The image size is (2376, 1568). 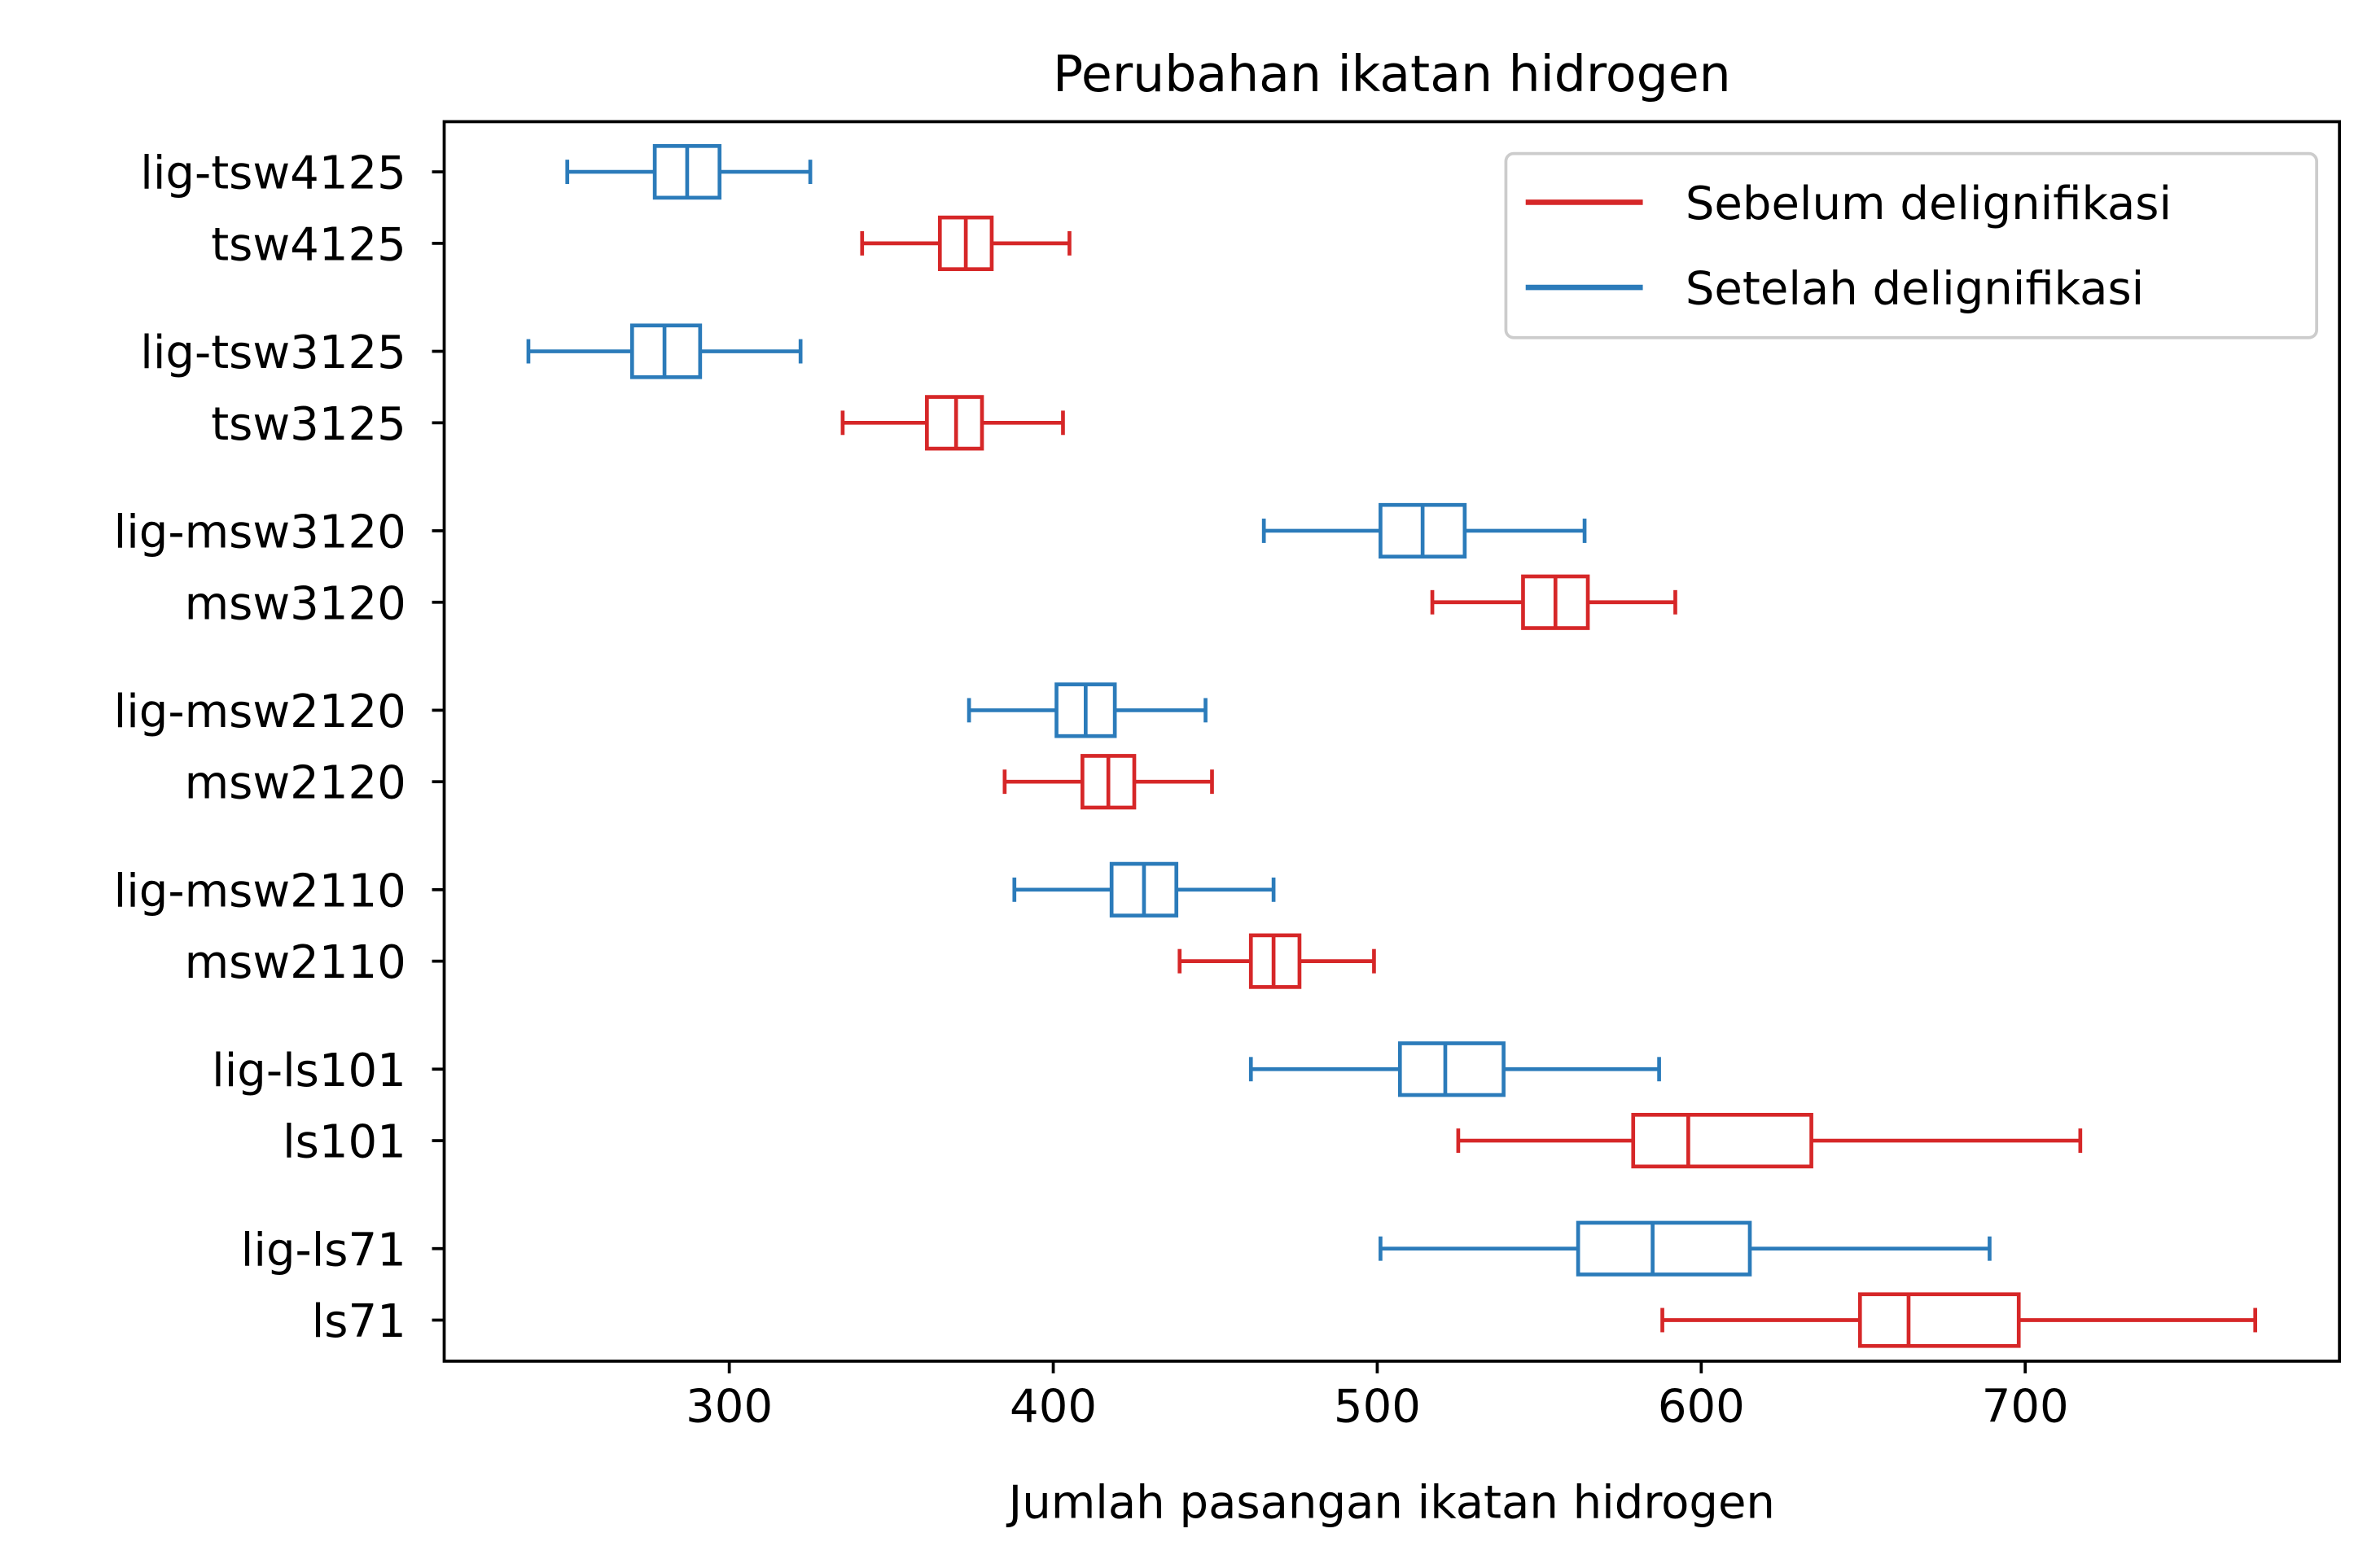 I want to click on y-tick-label: lig-msw2110, so click(x=260, y=892).